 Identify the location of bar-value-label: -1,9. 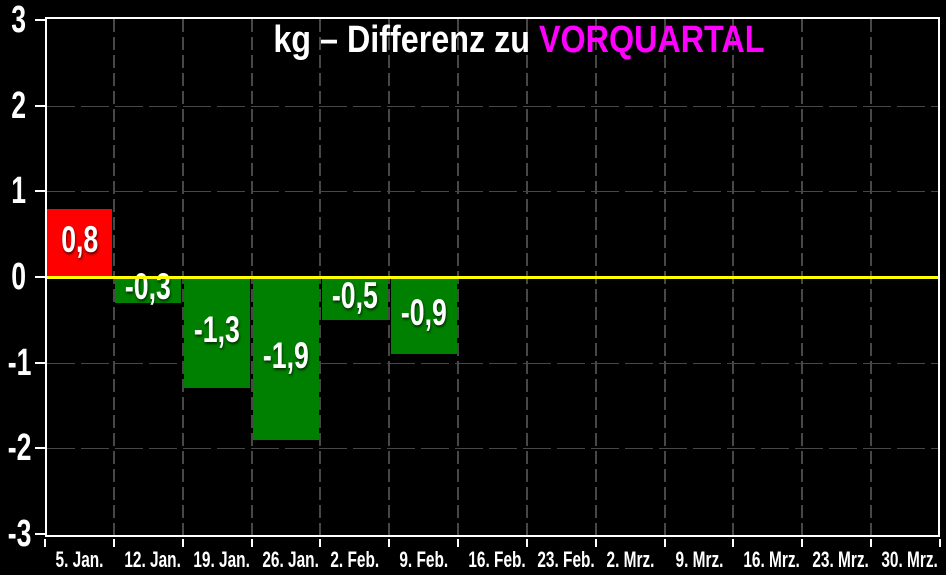
(285, 355).